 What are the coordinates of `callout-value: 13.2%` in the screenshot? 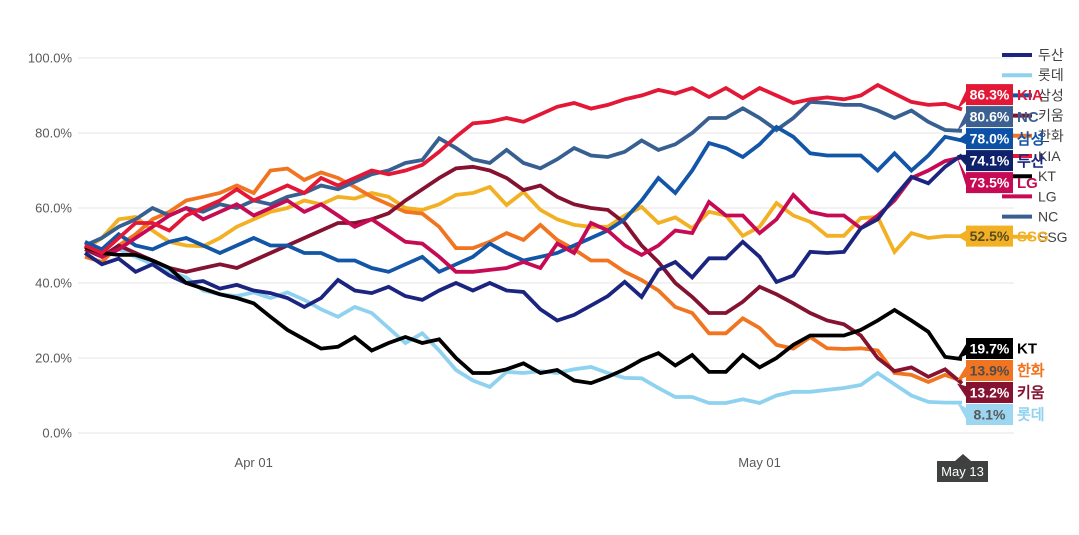 It's located at (990, 392).